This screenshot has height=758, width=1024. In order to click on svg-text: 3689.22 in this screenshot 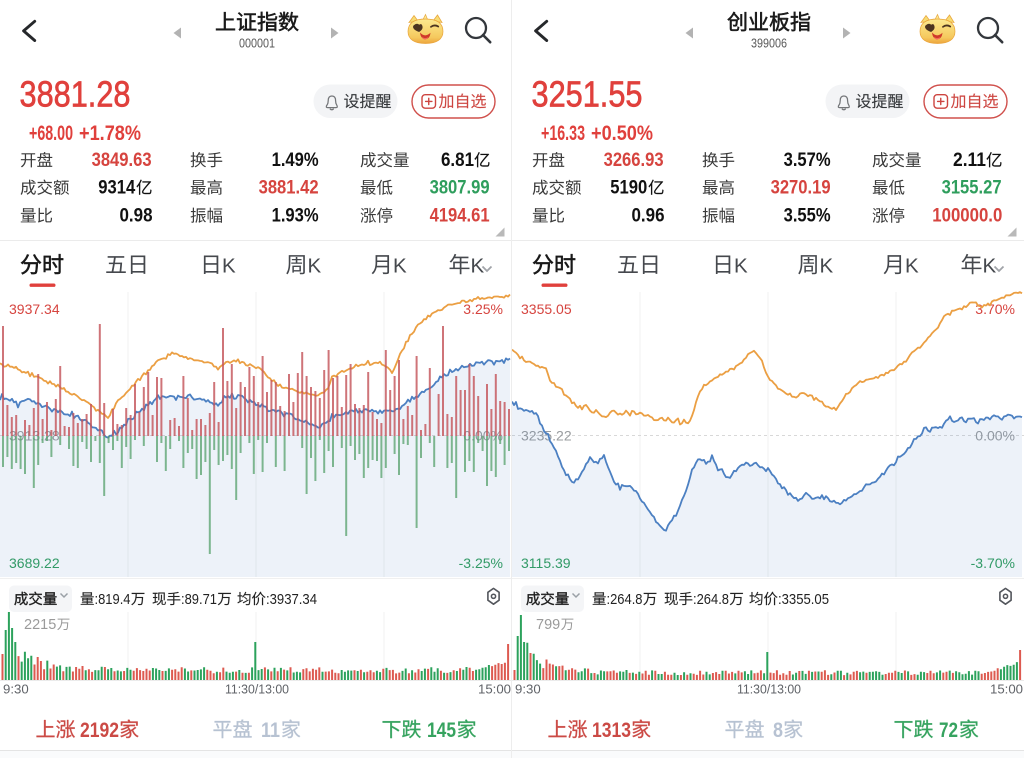, I will do `click(34, 563)`.